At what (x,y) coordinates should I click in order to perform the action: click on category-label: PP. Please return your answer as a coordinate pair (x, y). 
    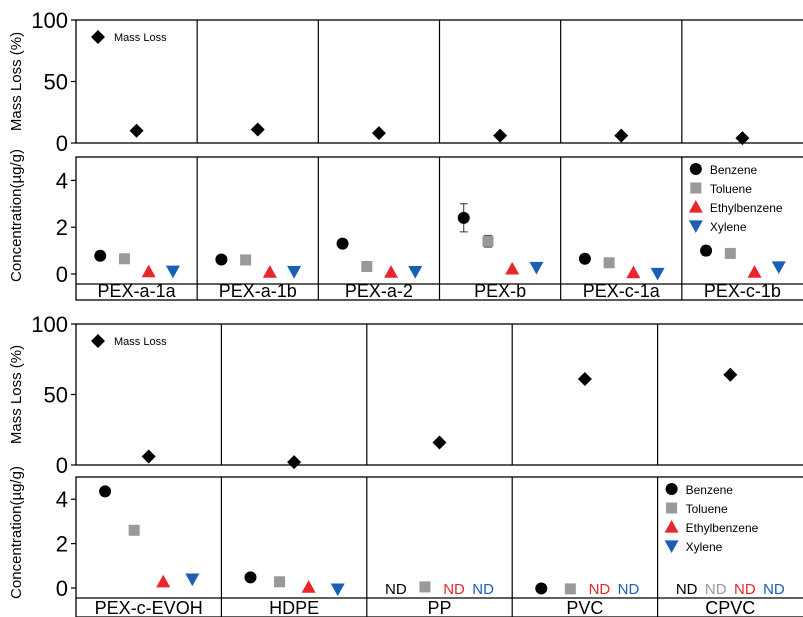
    Looking at the image, I should click on (439, 607).